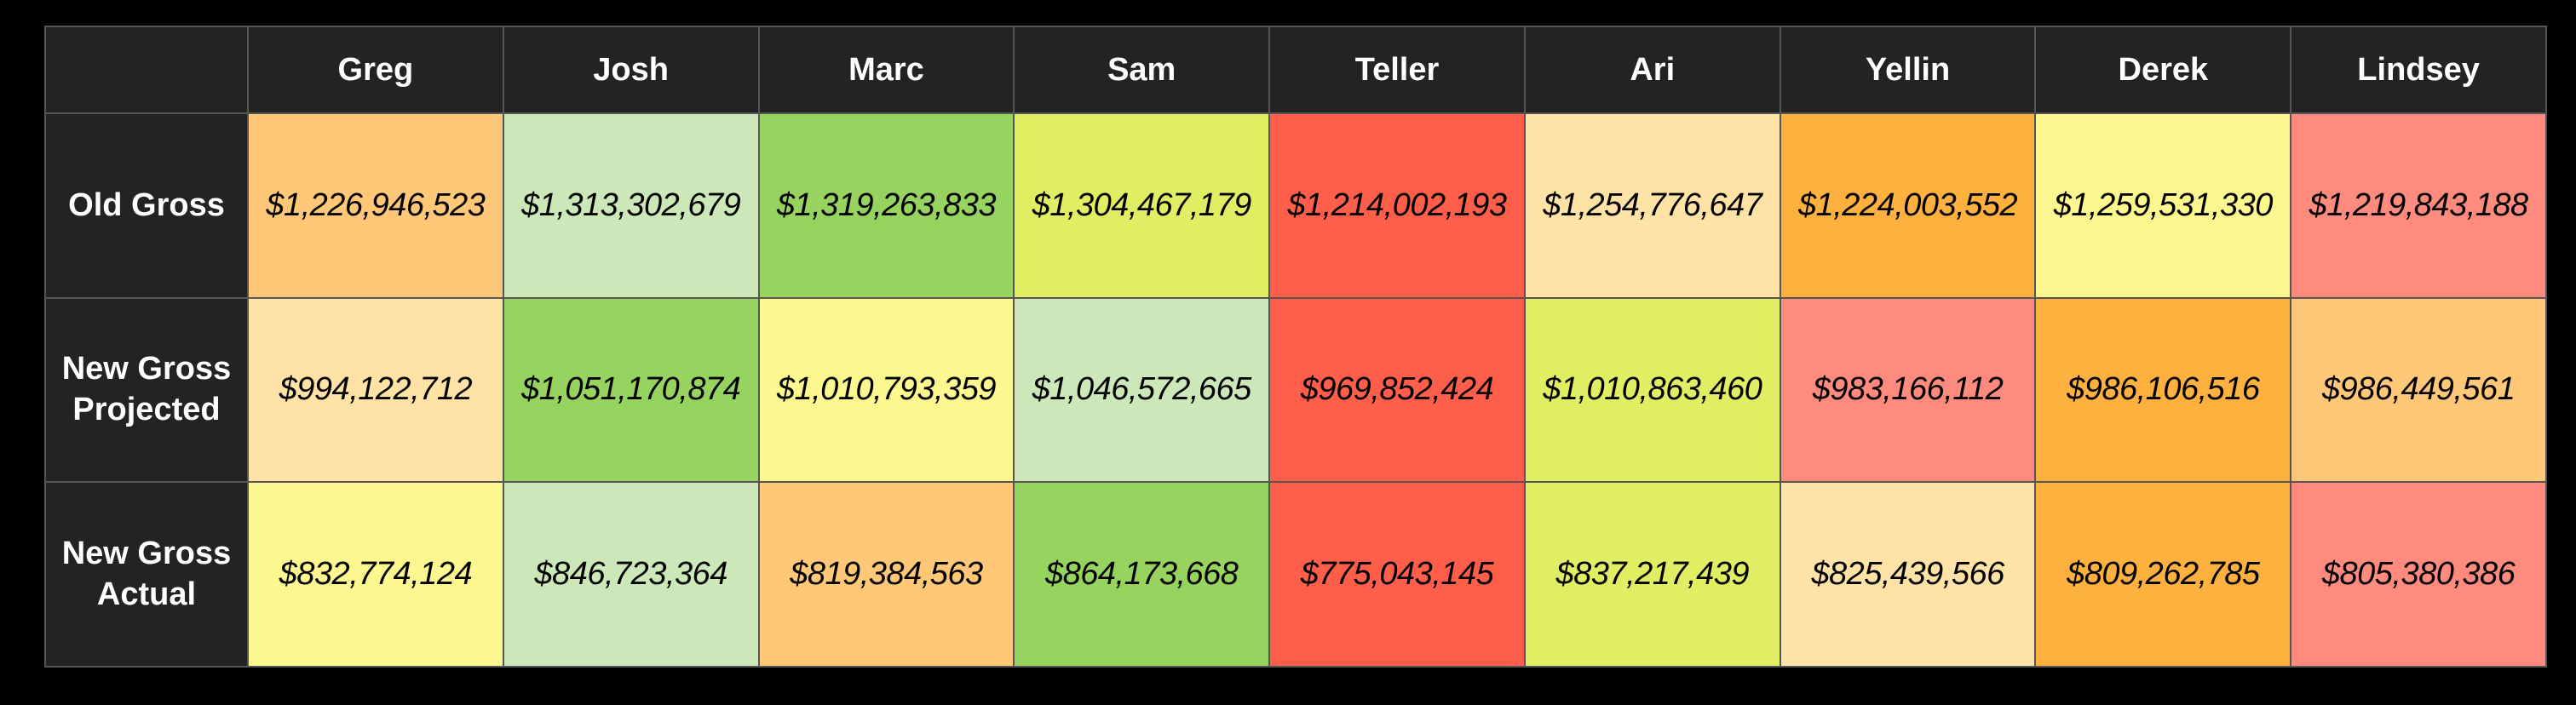  What do you see at coordinates (376, 205) in the screenshot?
I see `table-cell: $1,226,946,523` at bounding box center [376, 205].